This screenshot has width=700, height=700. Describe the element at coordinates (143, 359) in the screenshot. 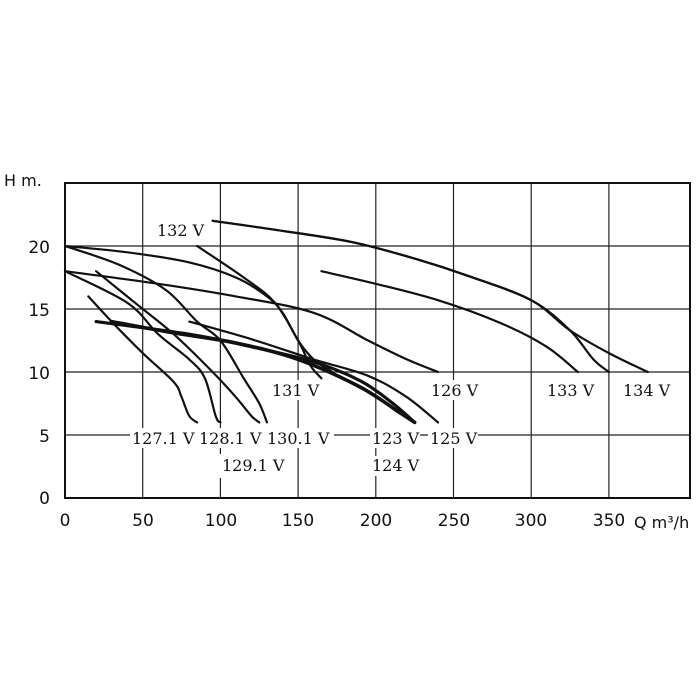

I see `curve-127-1-v` at that location.